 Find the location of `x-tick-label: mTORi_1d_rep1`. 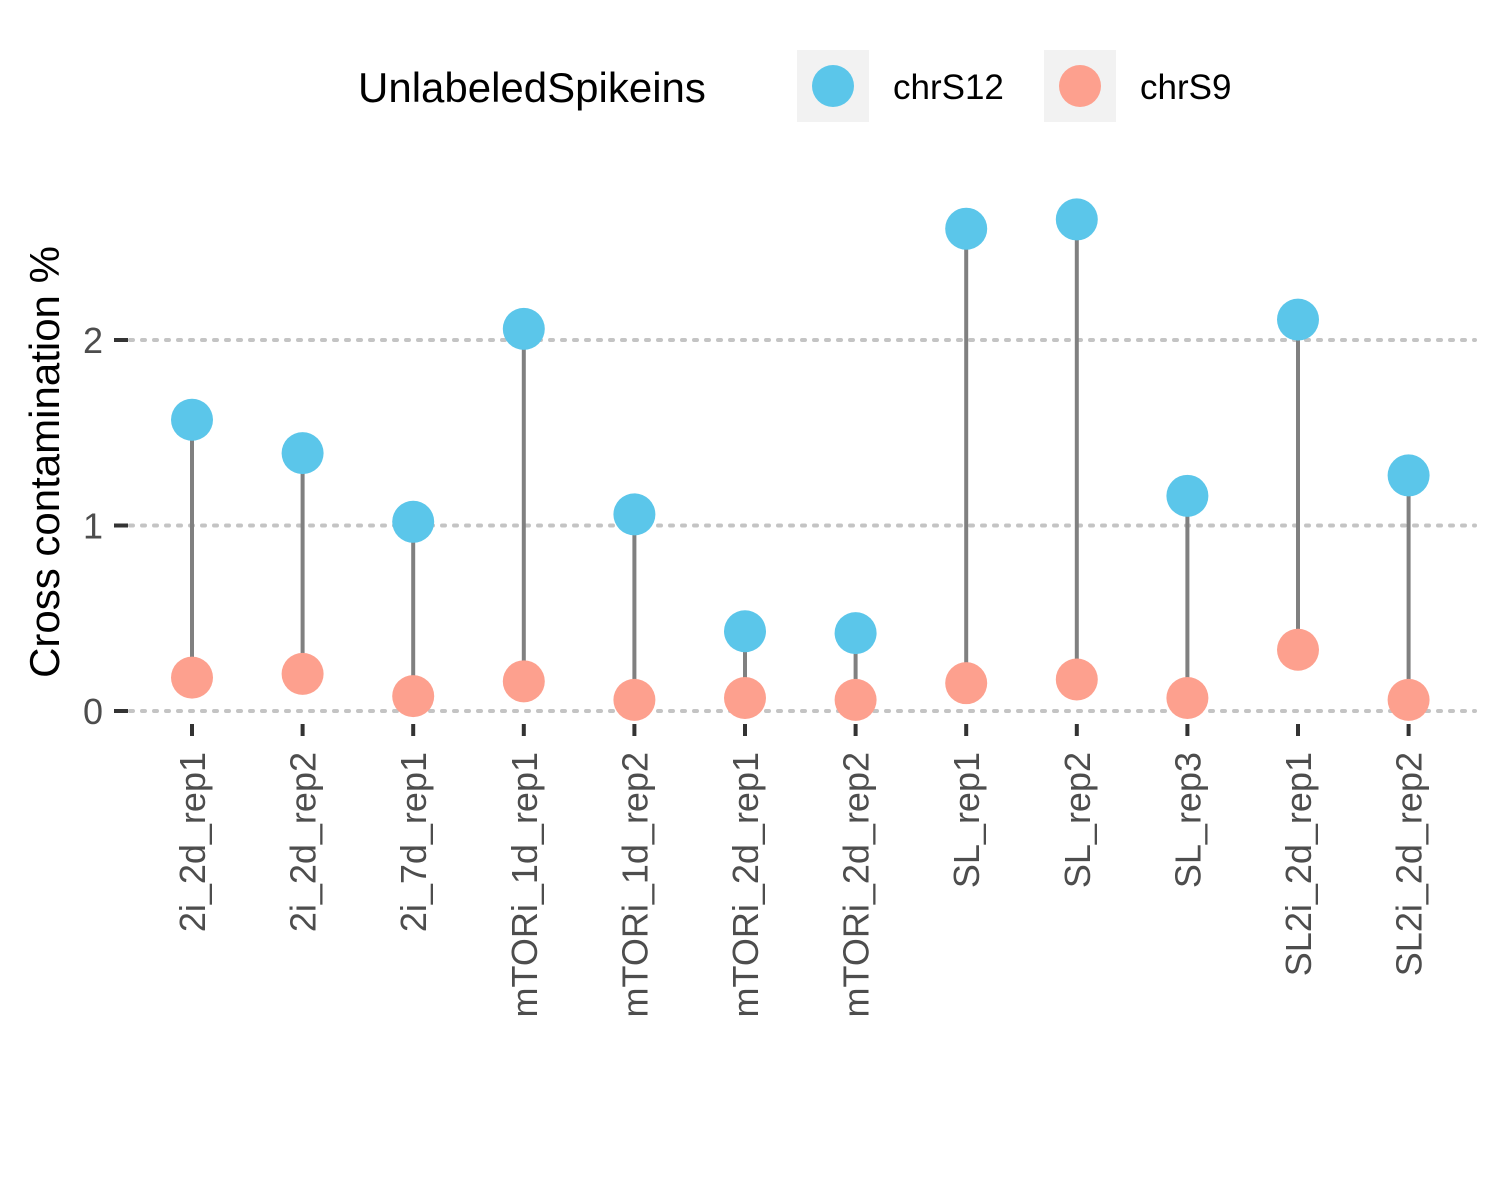

x-tick-label: mTORi_1d_rep1 is located at coordinates (524, 884).